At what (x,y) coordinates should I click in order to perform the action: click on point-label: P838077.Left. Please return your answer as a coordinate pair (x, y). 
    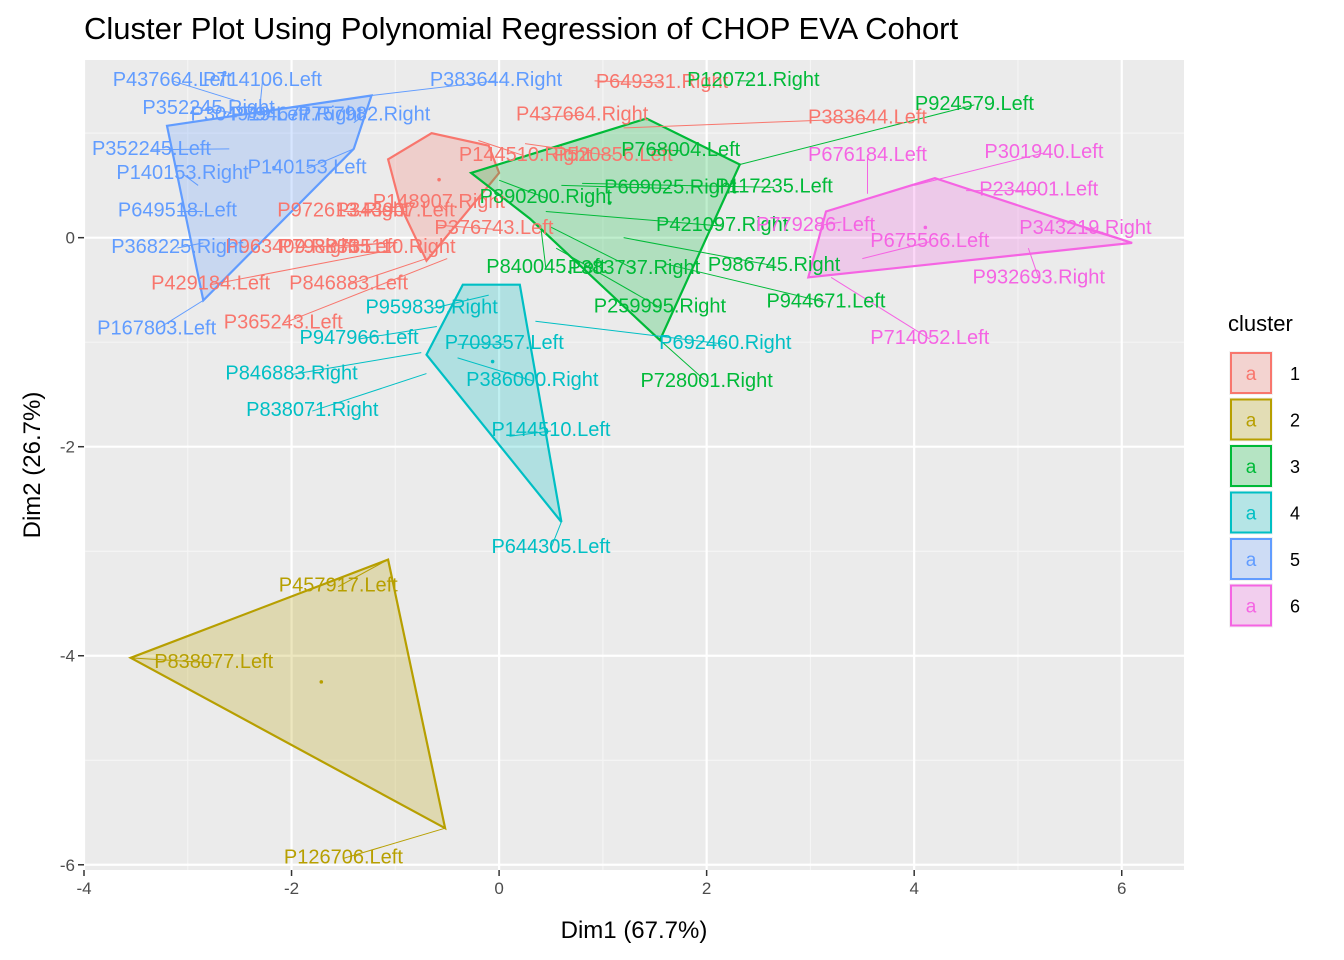
    Looking at the image, I should click on (213, 662).